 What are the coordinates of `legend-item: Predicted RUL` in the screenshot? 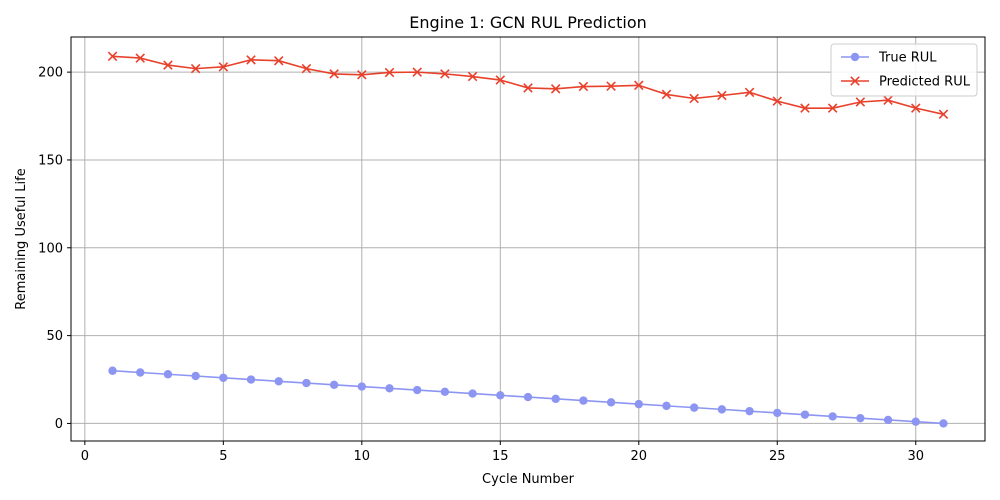 It's located at (906, 82).